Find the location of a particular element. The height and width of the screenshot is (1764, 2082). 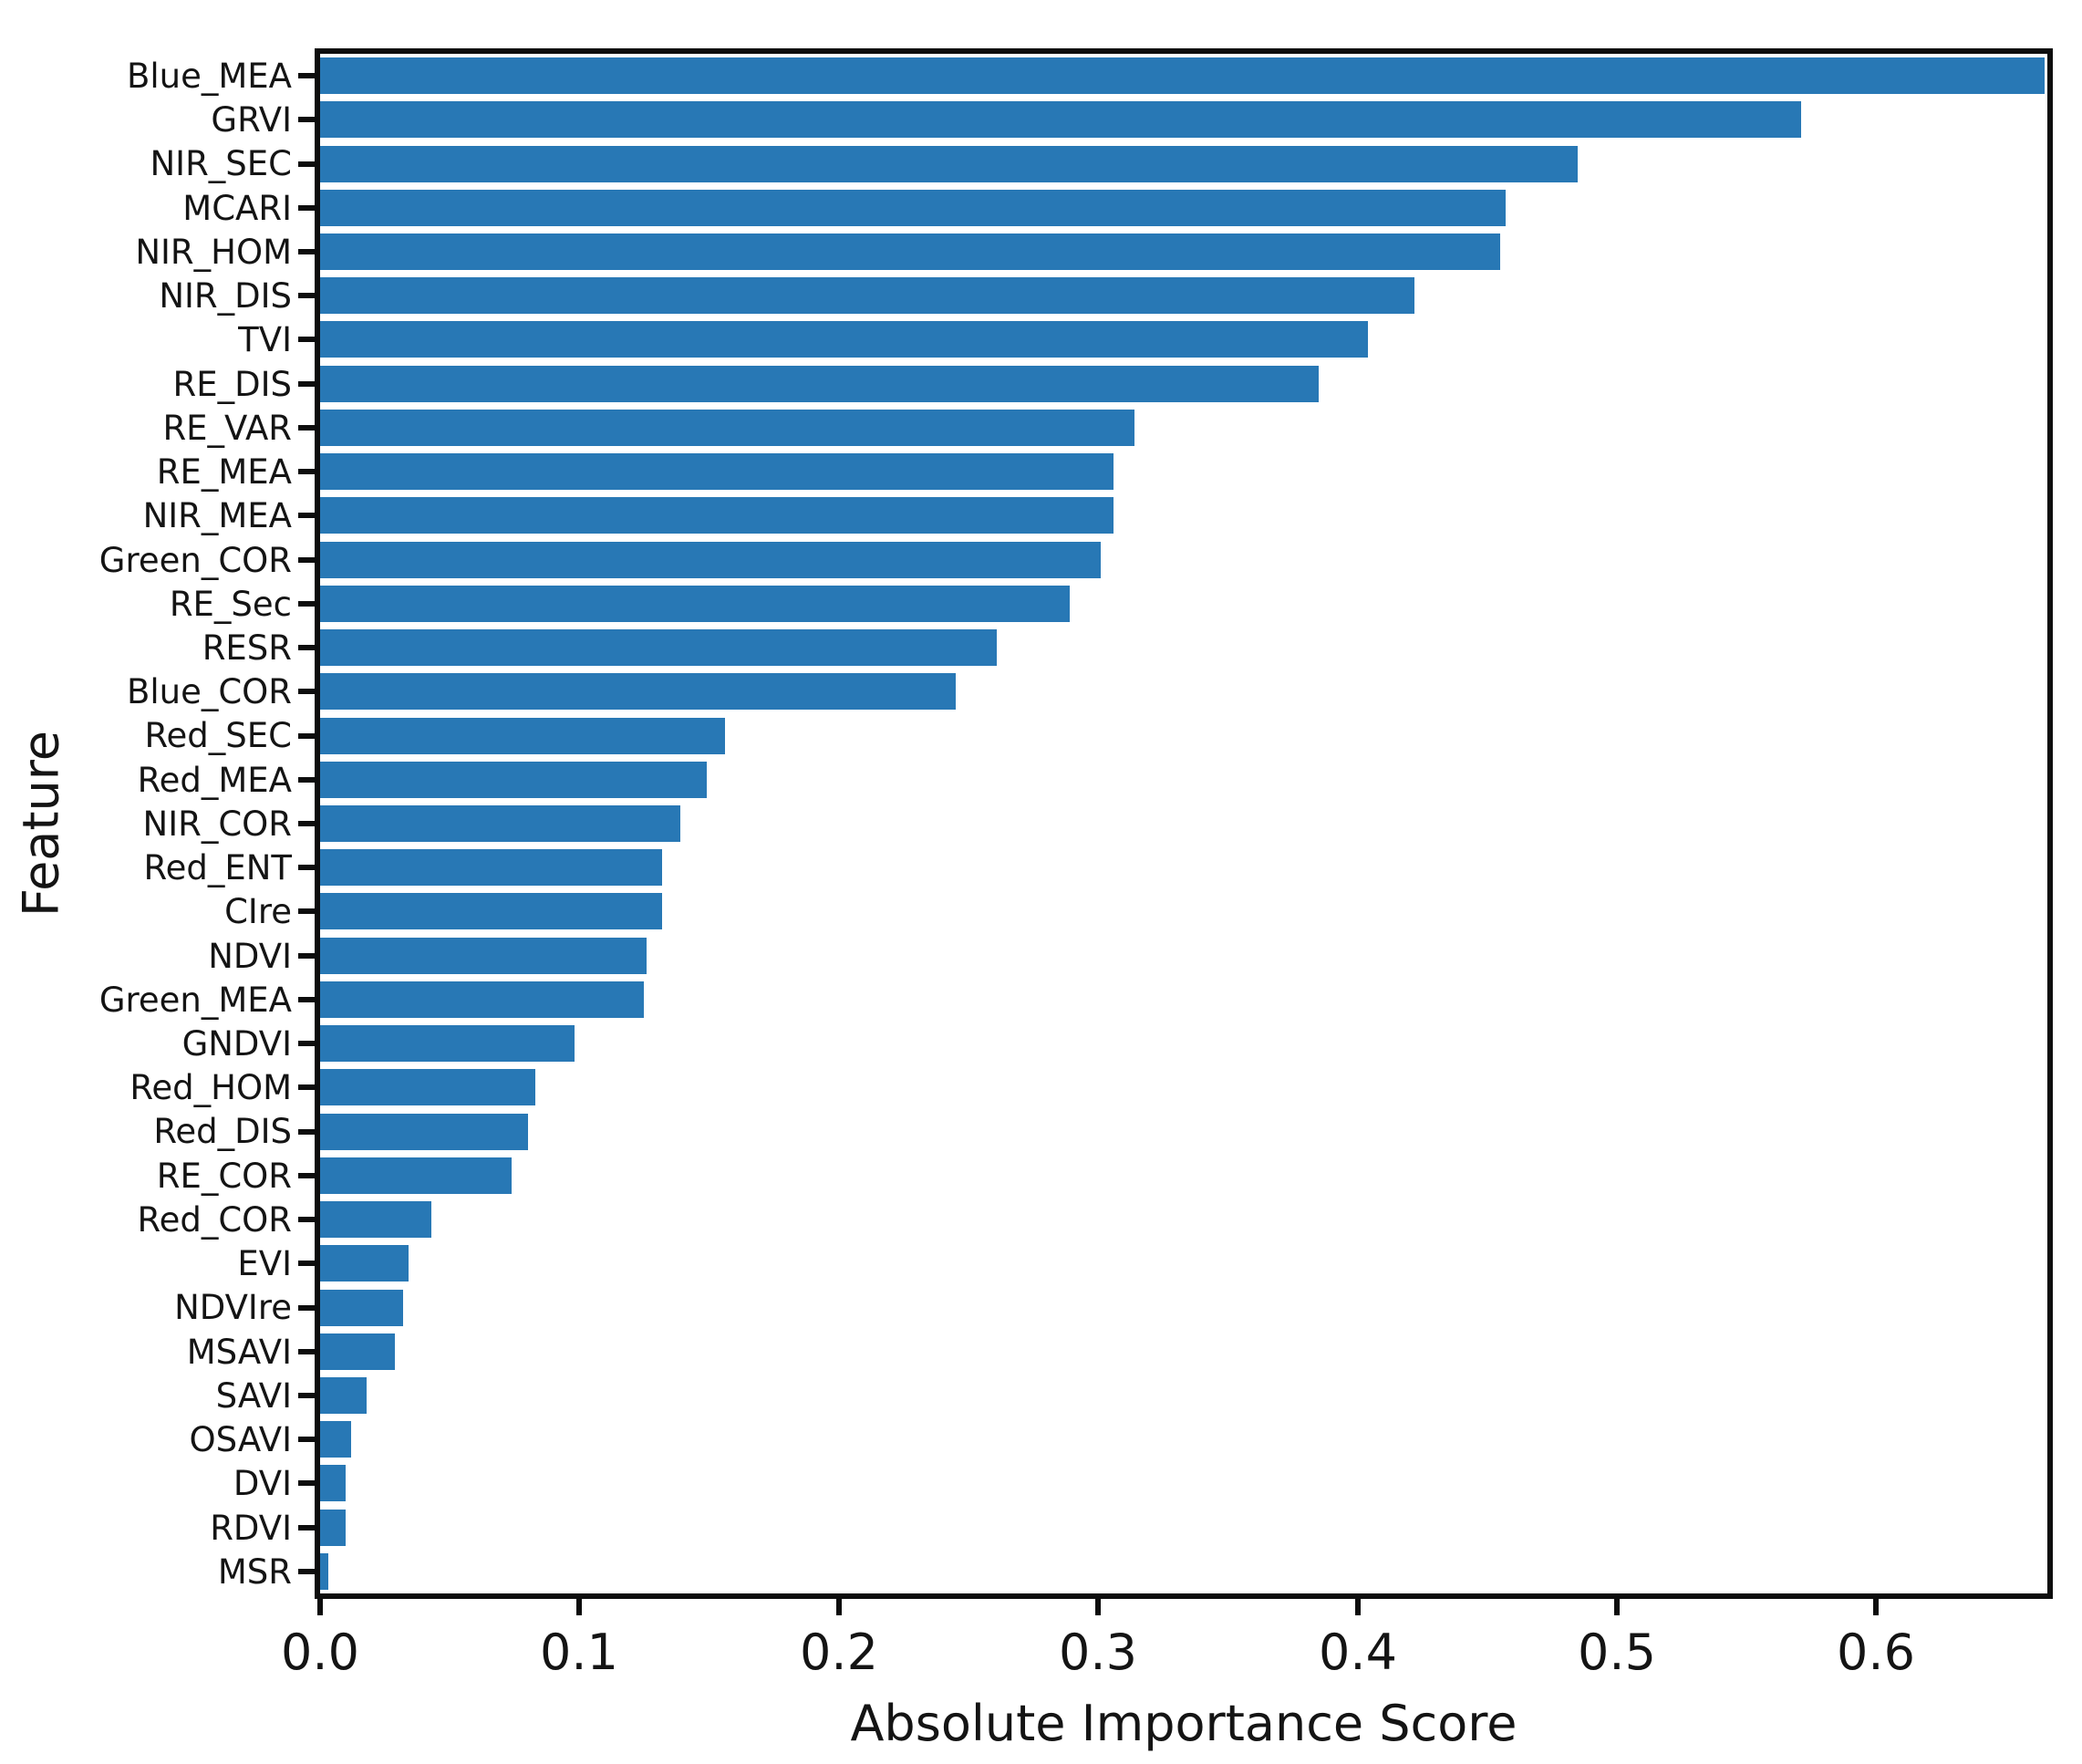

bar-RESR is located at coordinates (658, 648).